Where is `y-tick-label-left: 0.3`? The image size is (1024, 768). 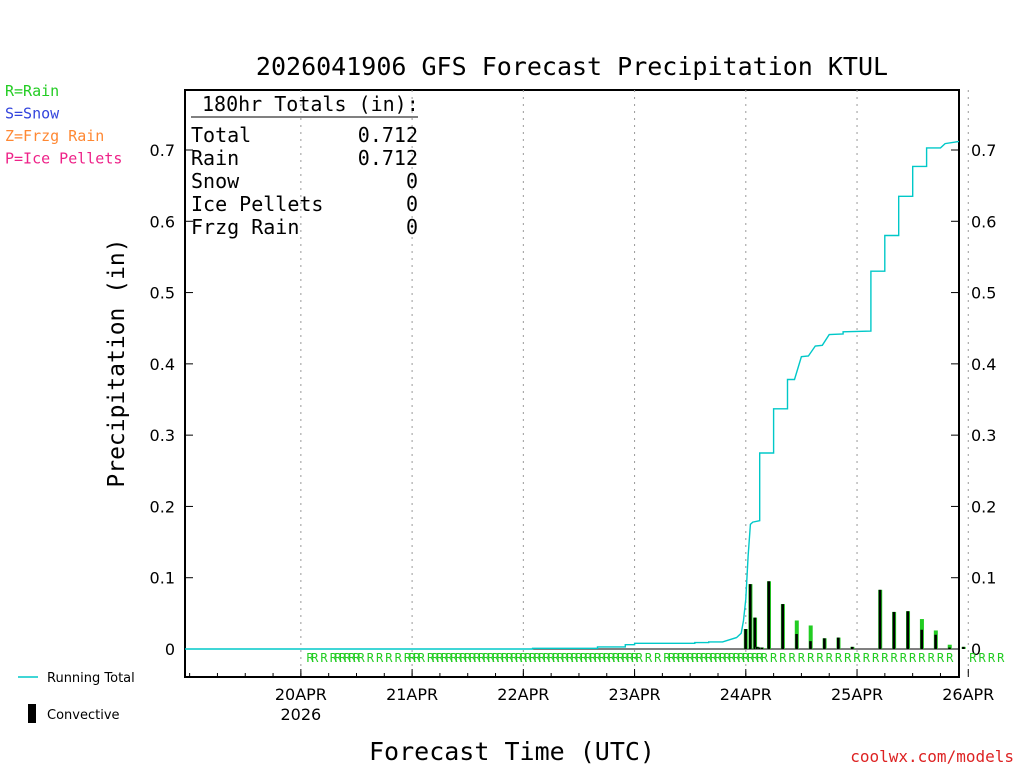
y-tick-label-left: 0.3 is located at coordinates (162, 435).